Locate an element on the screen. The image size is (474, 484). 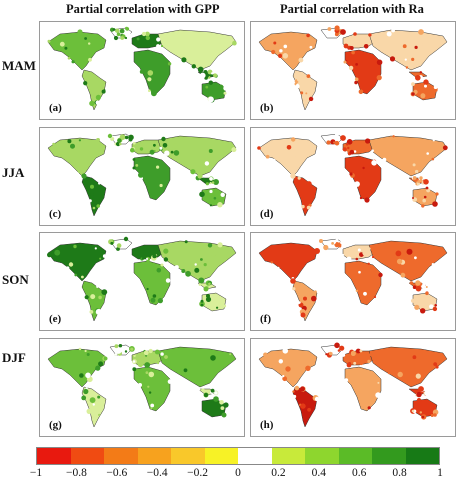
colorbar-tick-label: 0.6 is located at coordinates (359, 473).